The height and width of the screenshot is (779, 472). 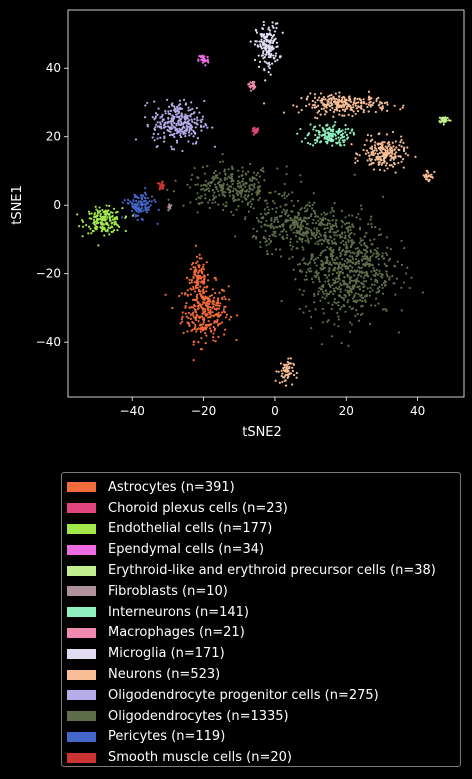 What do you see at coordinates (261, 757) in the screenshot?
I see `legend-item: Smooth muscle cells (n=20)` at bounding box center [261, 757].